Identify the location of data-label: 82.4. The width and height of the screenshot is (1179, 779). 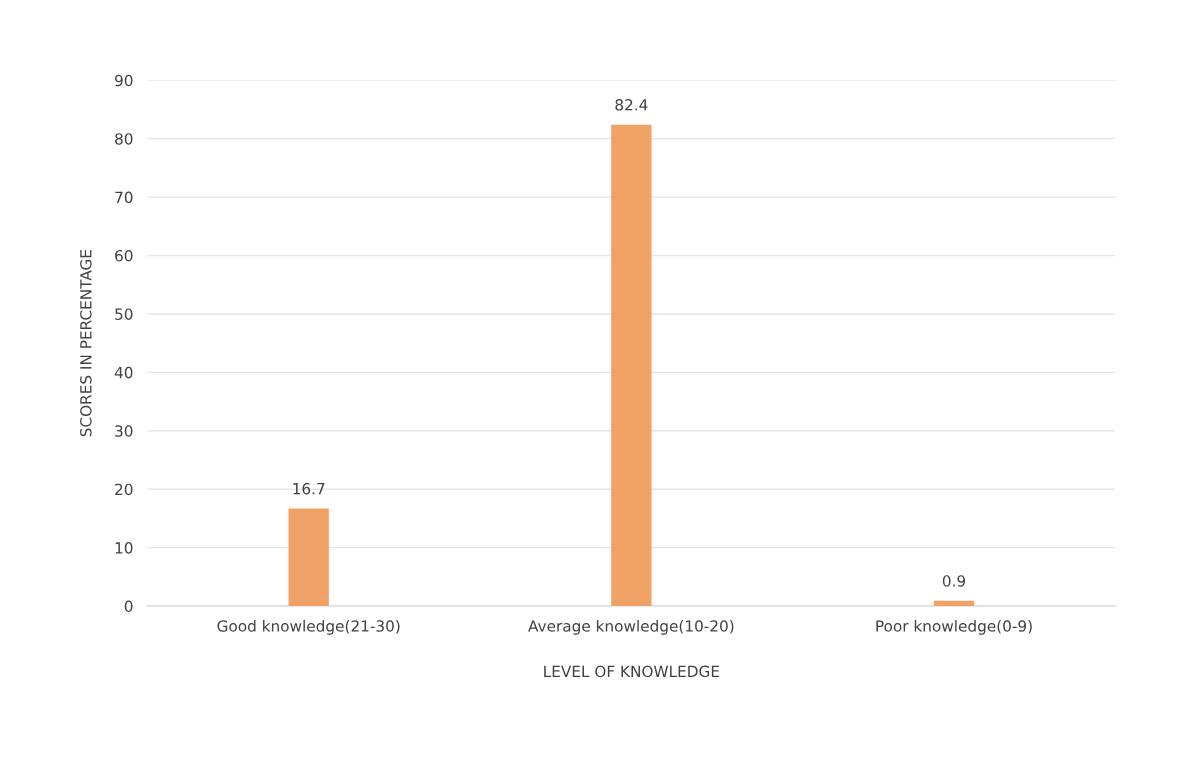
(631, 105).